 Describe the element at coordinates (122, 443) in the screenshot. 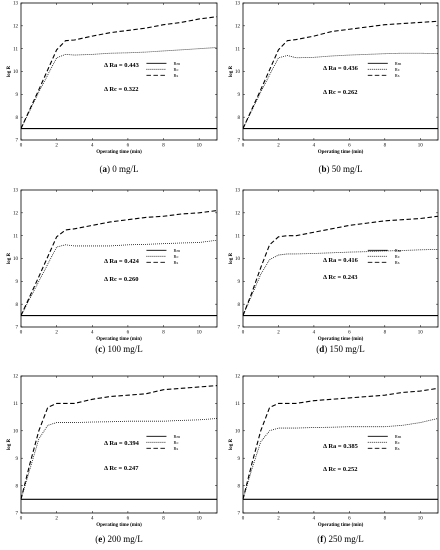

I see `delta-ra-annotation: Δ Ra = 0.394` at that location.